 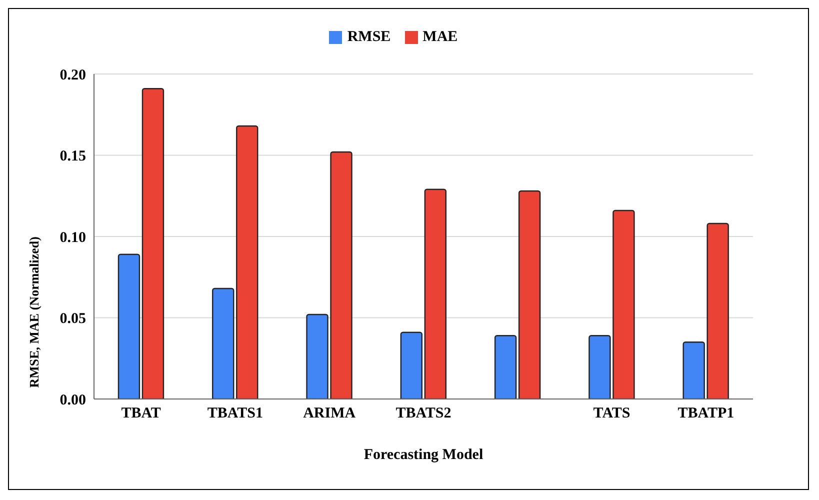 I want to click on x-axis-title: Forecasting Model, so click(x=424, y=455).